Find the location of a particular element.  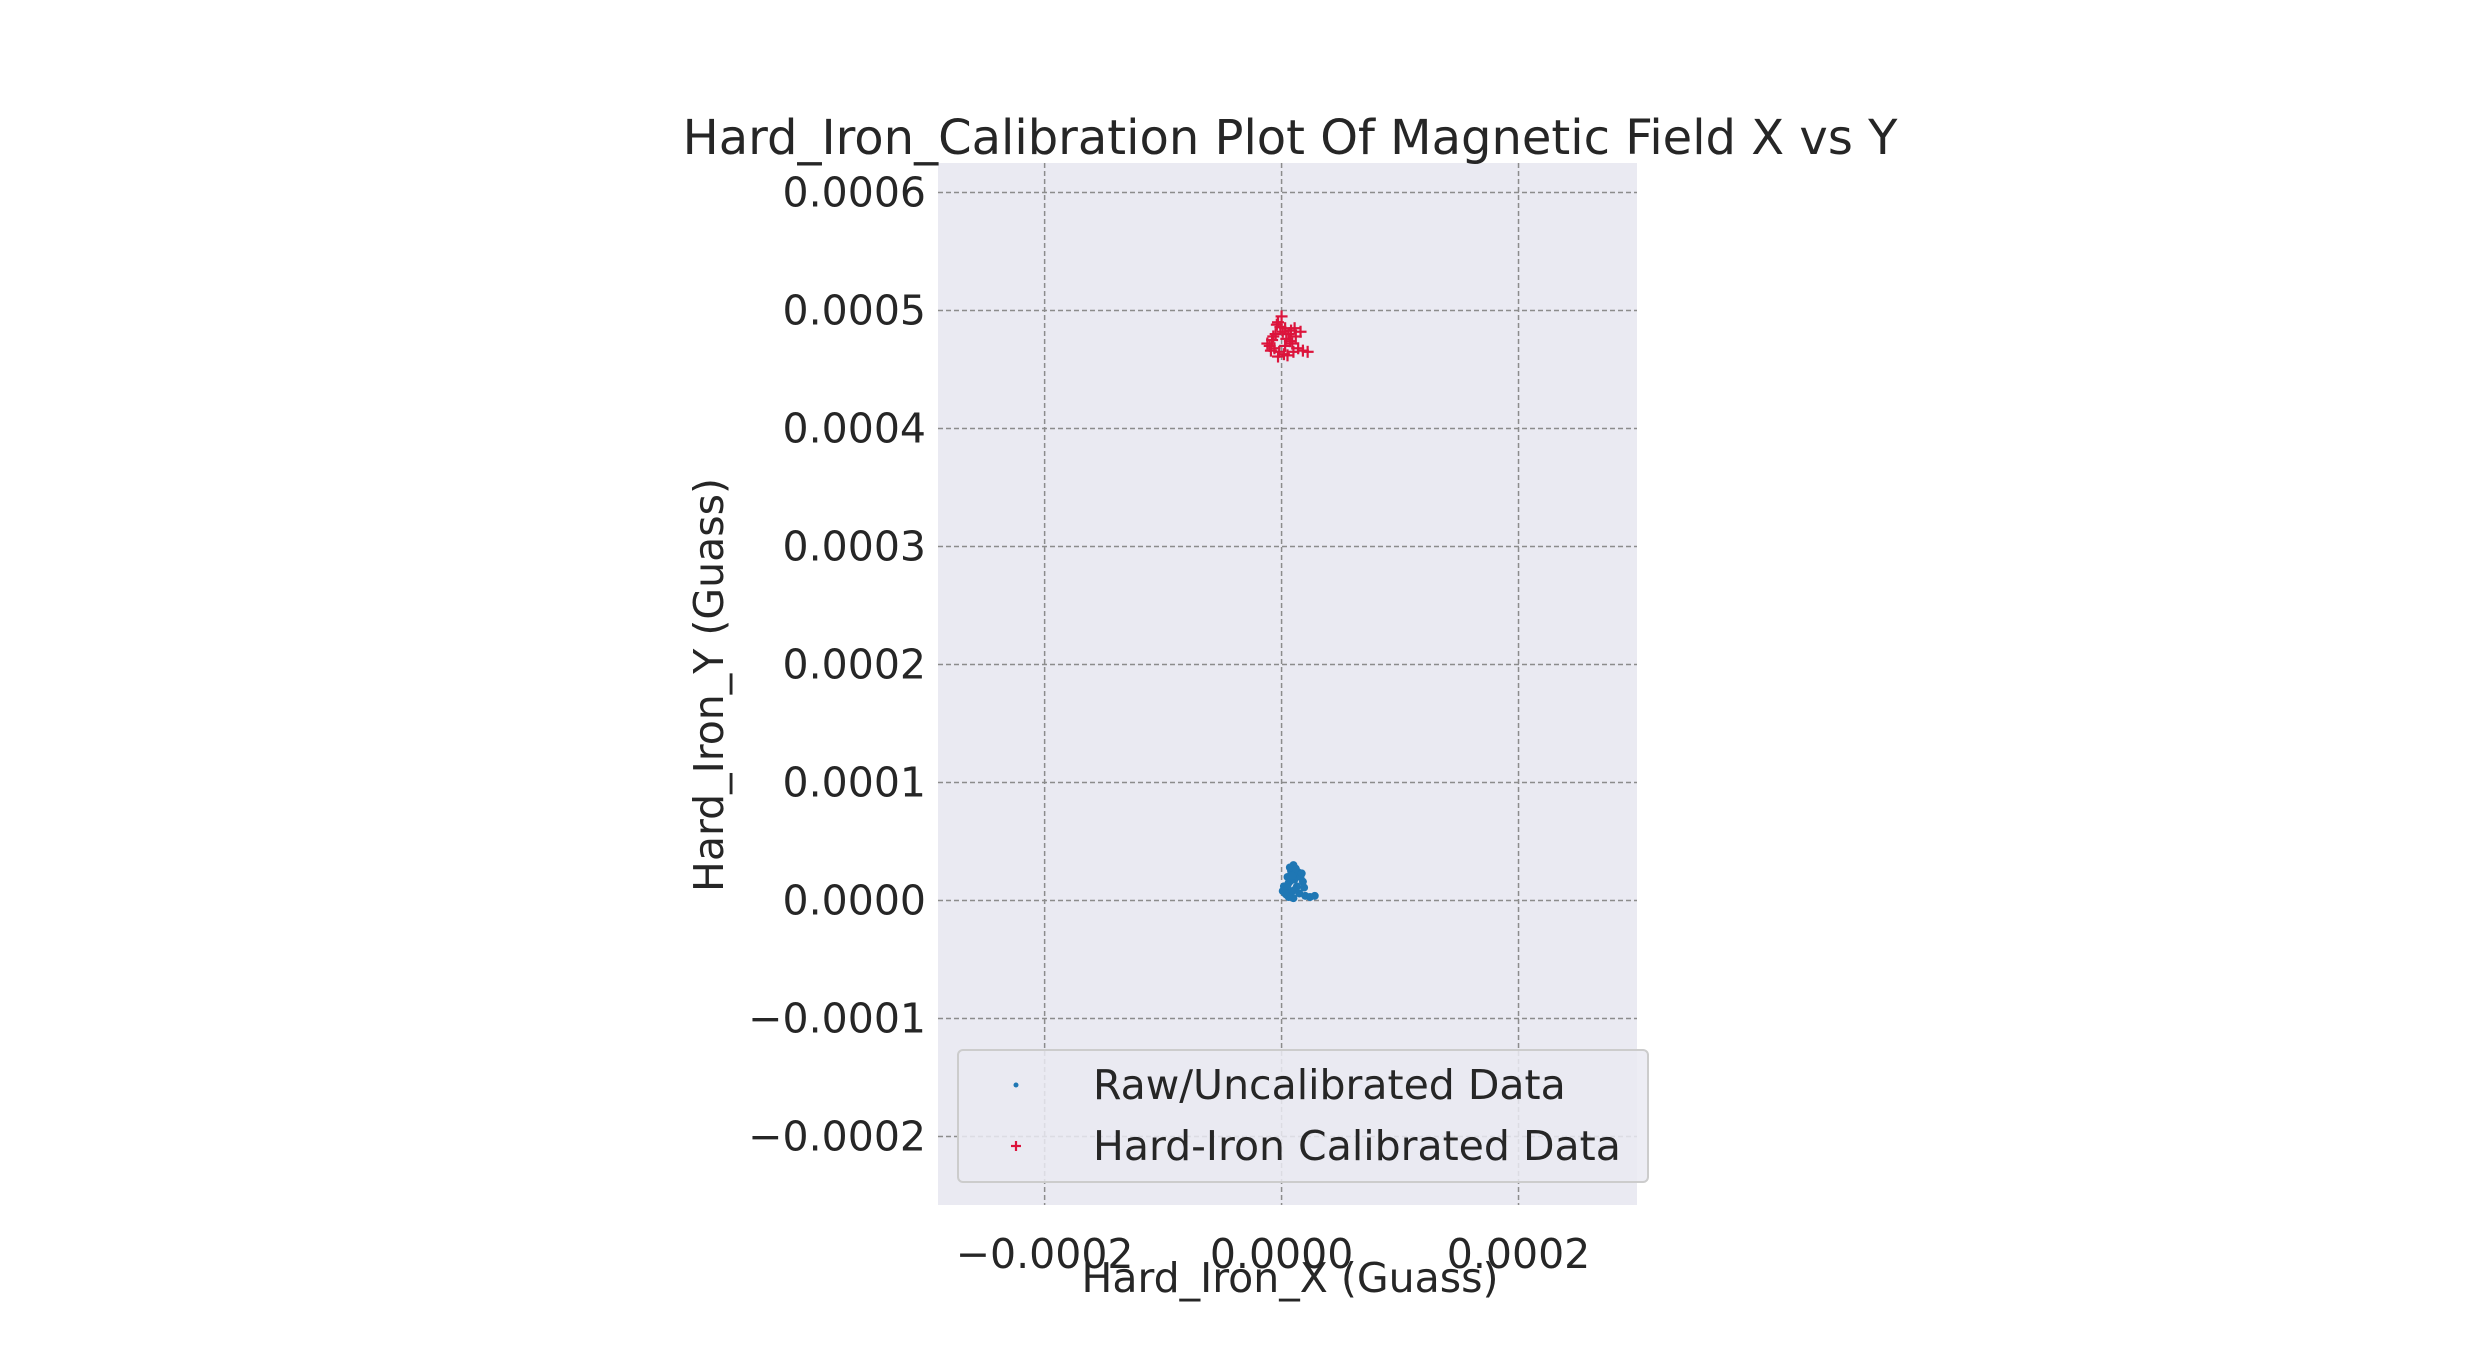

series-calibrated is located at coordinates (1287, 336).